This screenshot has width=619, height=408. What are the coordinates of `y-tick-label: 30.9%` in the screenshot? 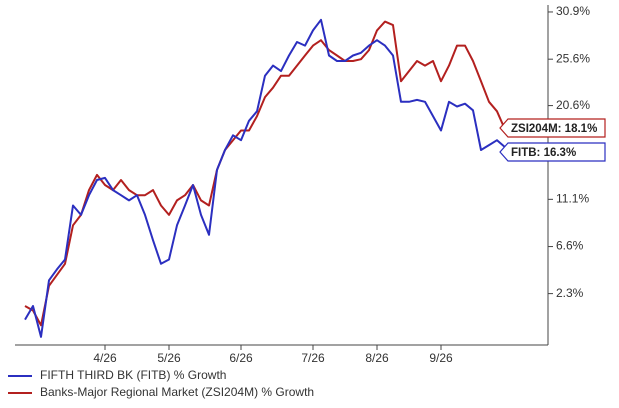 It's located at (573, 11).